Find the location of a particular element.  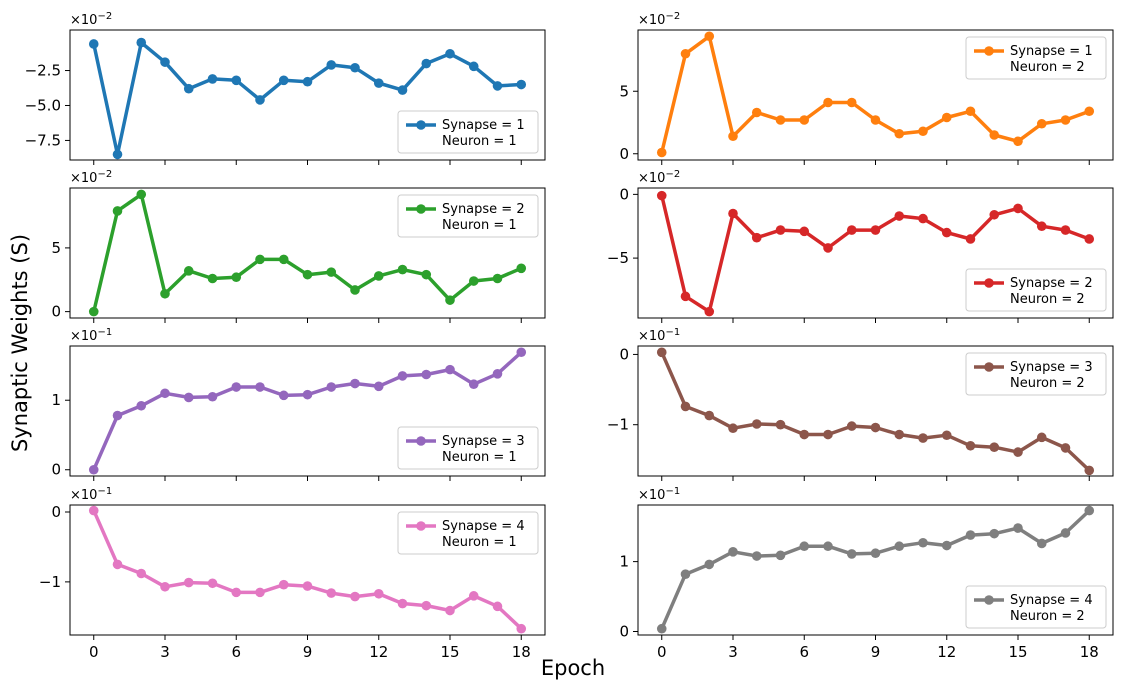

y-tick-label: −1 is located at coordinates (618, 425).